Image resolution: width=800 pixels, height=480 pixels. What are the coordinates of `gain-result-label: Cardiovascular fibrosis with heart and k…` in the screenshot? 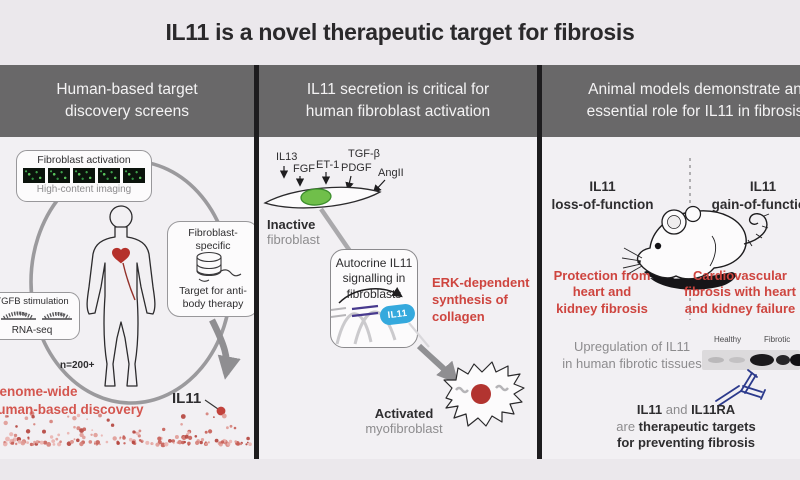 It's located at (740, 292).